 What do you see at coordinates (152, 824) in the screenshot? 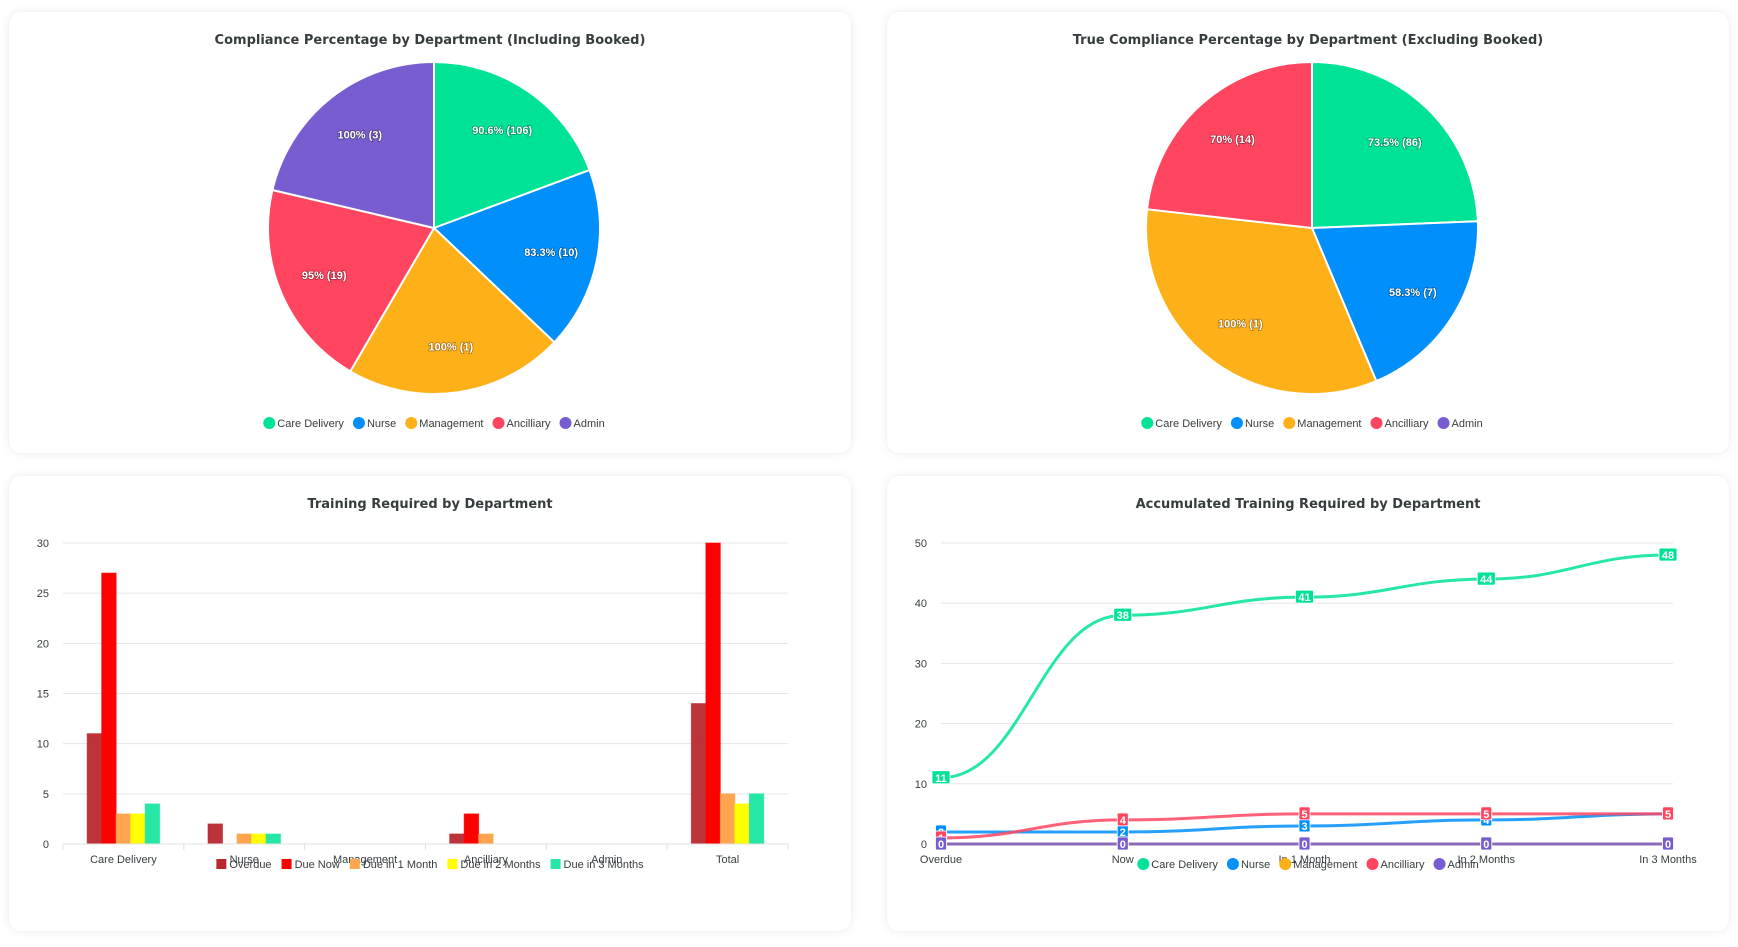
I see `bar-care-delivery-due-in-3-months` at bounding box center [152, 824].